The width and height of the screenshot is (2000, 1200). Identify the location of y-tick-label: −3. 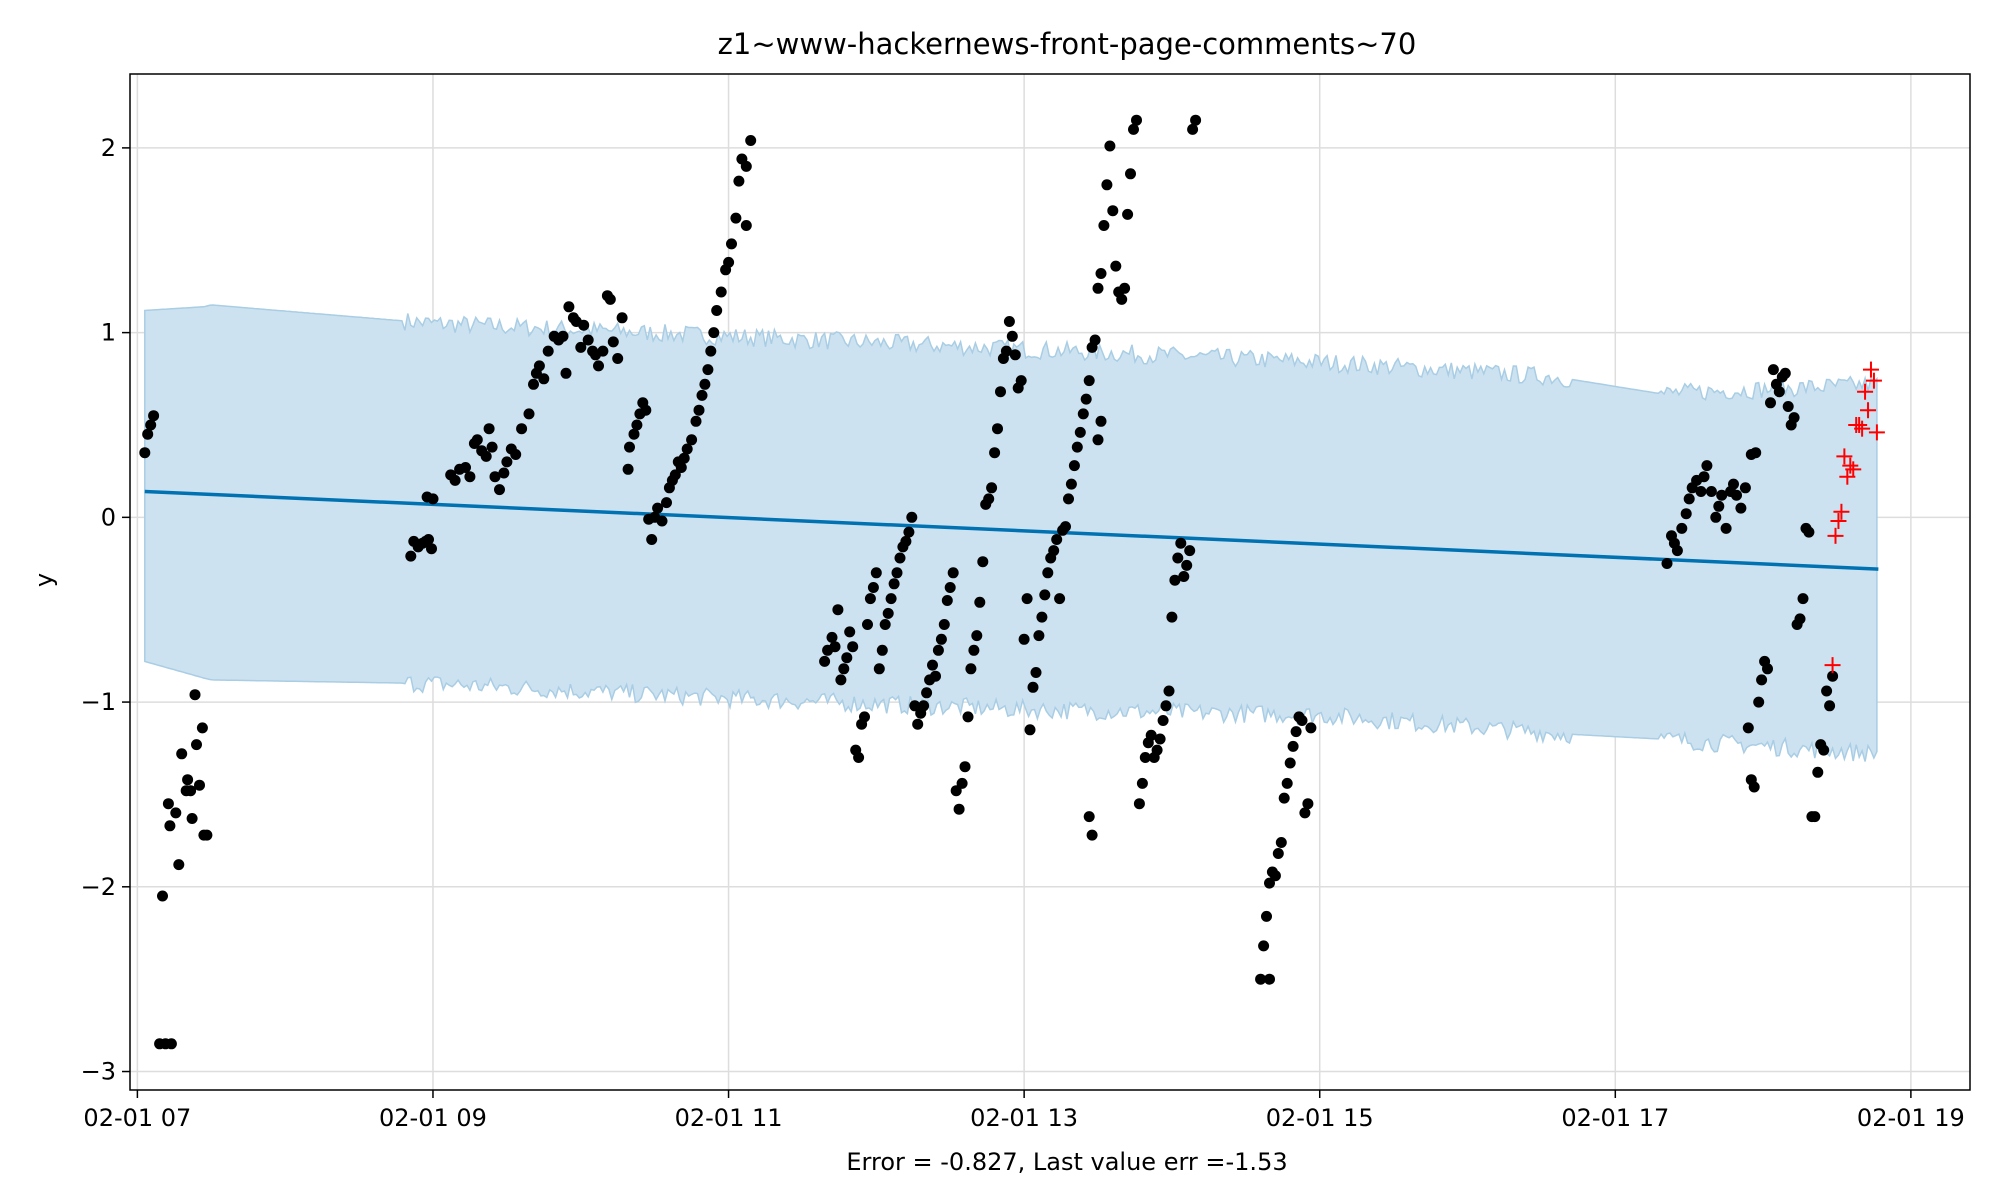
(98, 1072).